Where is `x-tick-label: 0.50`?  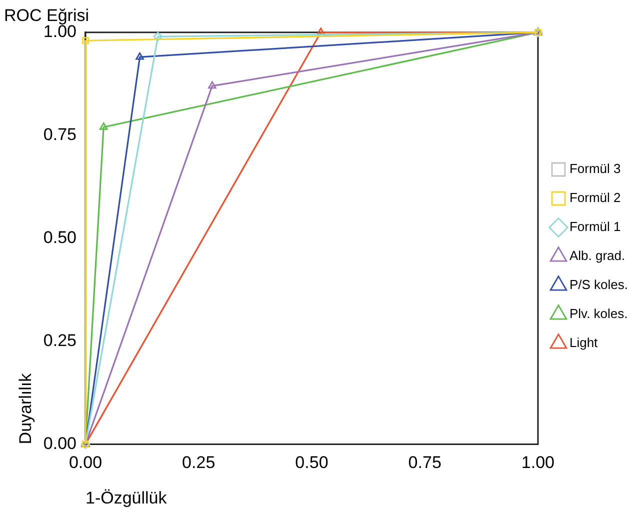
x-tick-label: 0.50 is located at coordinates (311, 462).